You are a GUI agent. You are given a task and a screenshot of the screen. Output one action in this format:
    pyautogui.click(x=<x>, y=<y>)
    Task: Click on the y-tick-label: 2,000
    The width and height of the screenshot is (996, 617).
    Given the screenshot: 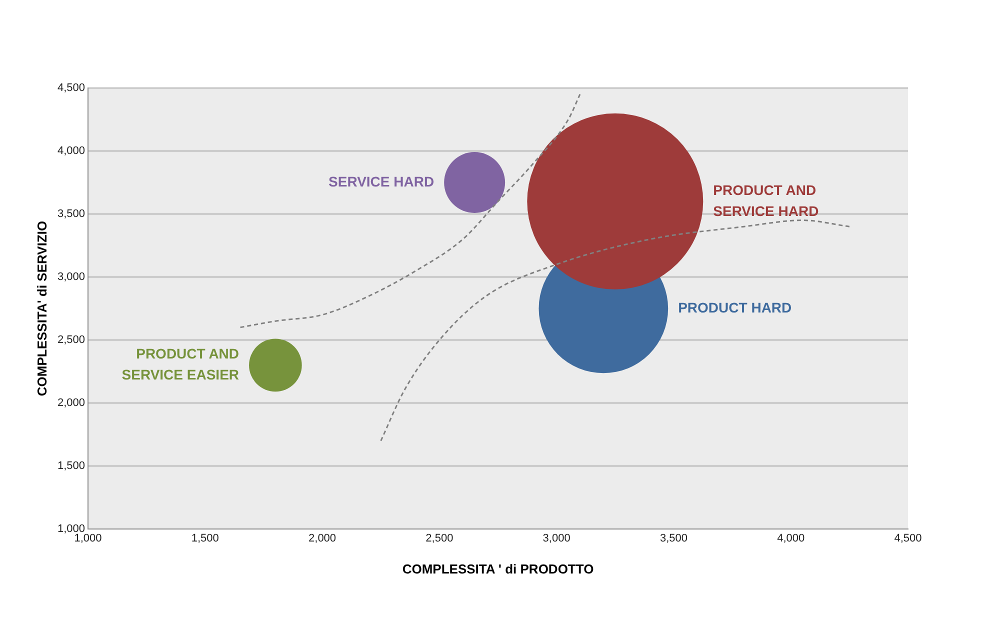 What is the action you would take?
    pyautogui.click(x=71, y=403)
    